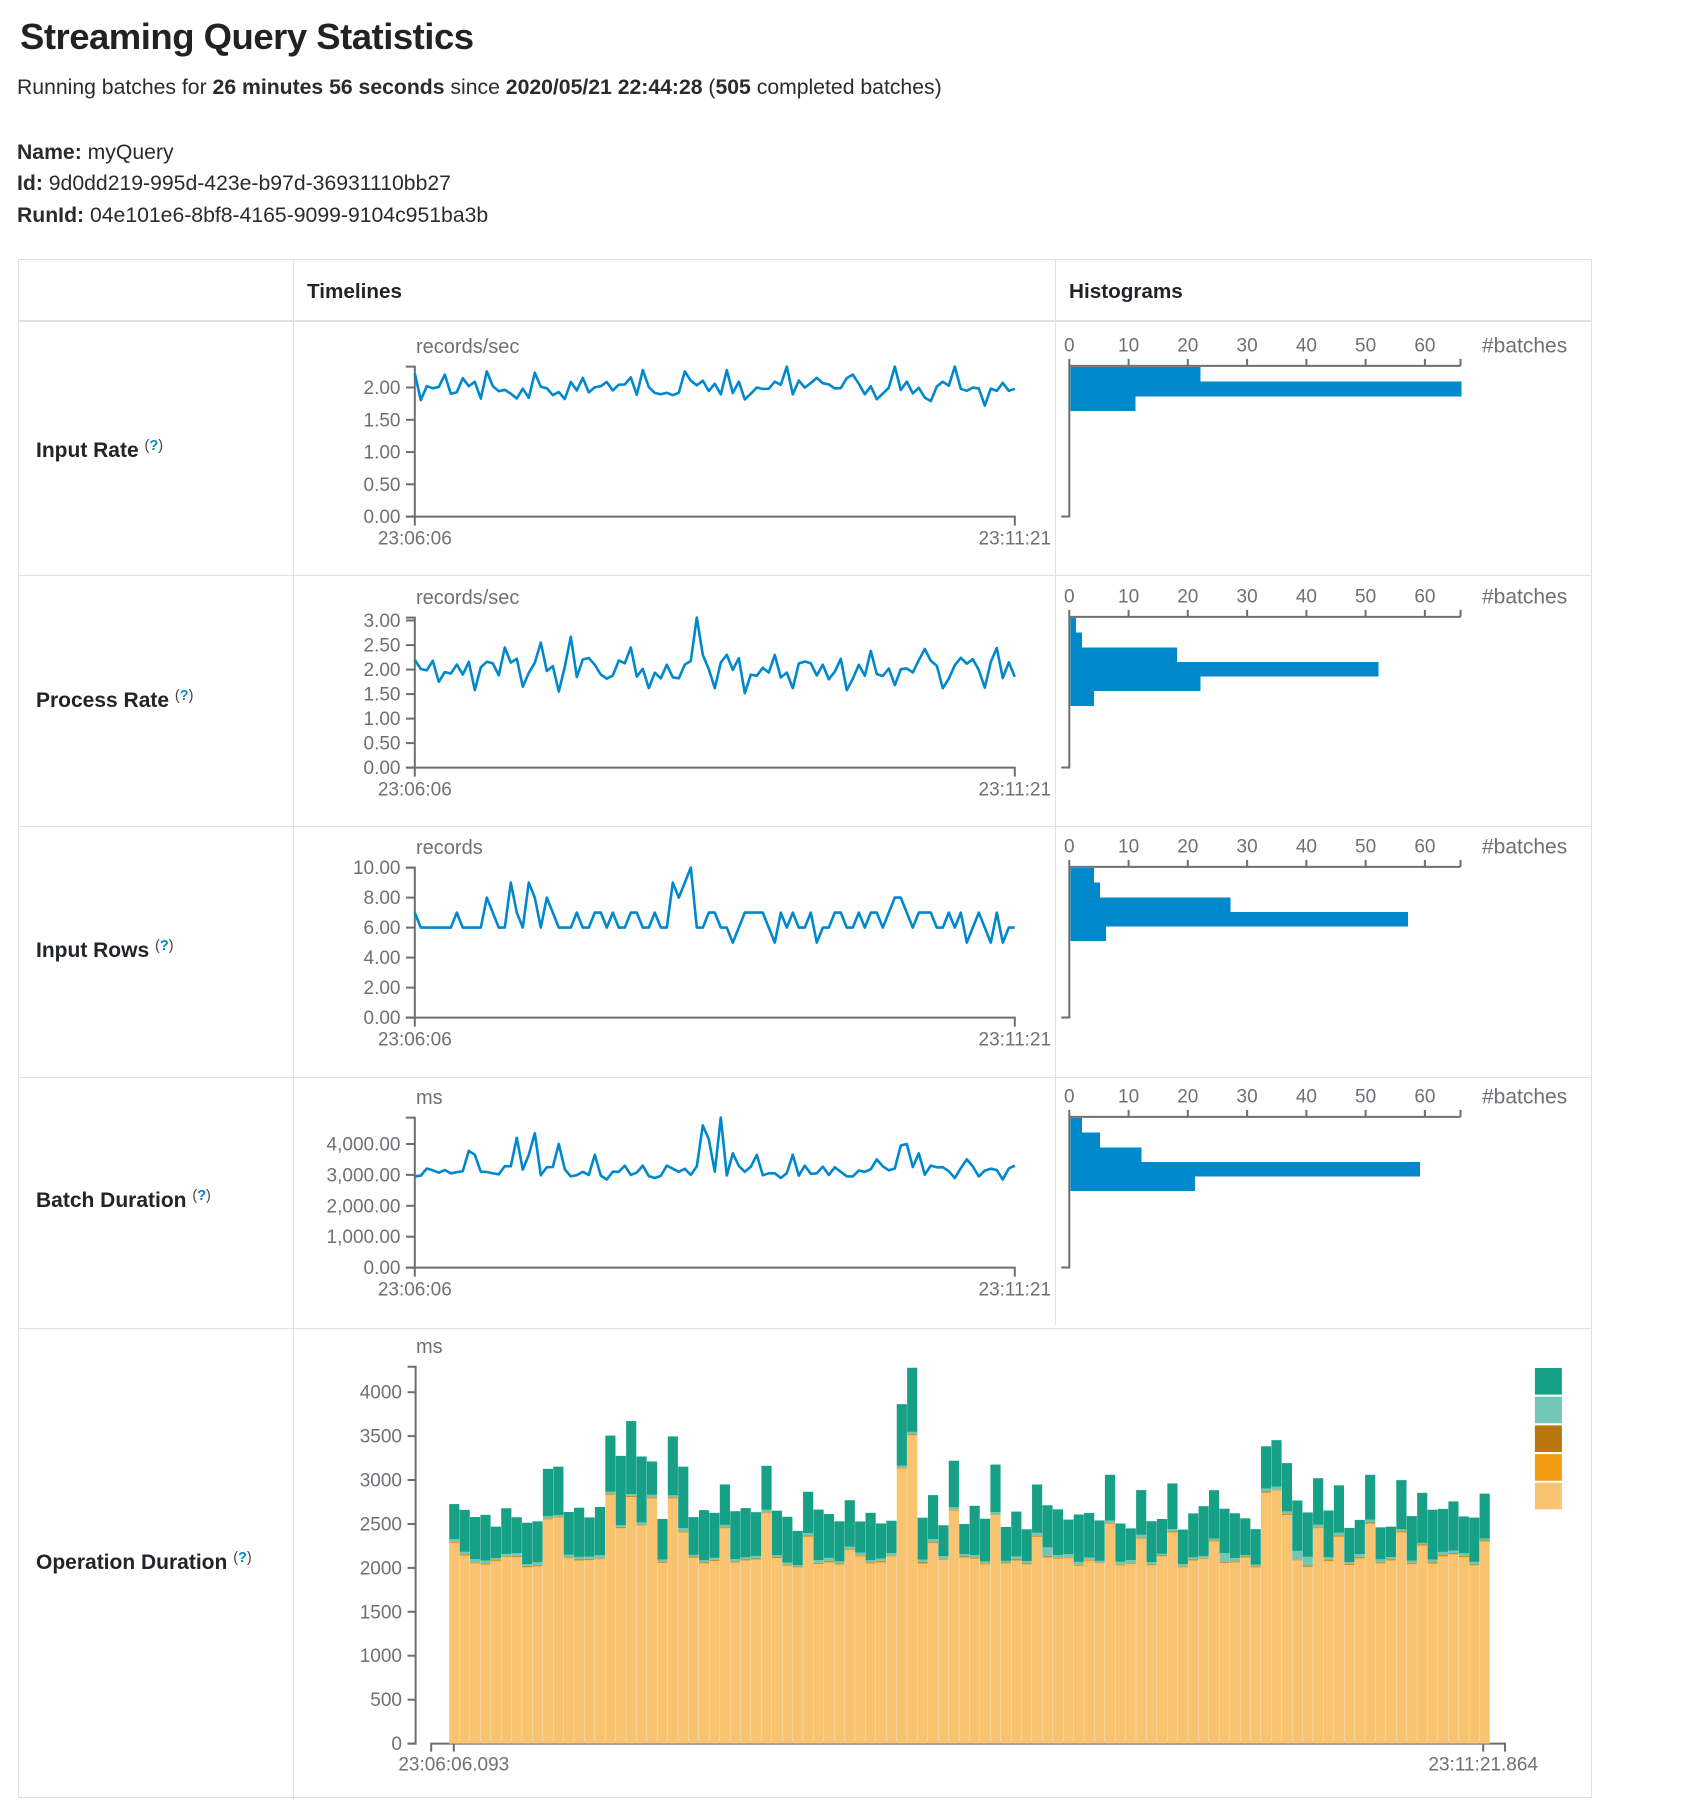 The image size is (1693, 1820). Describe the element at coordinates (364, 1144) in the screenshot. I see `svg-text: 4,000.00` at that location.